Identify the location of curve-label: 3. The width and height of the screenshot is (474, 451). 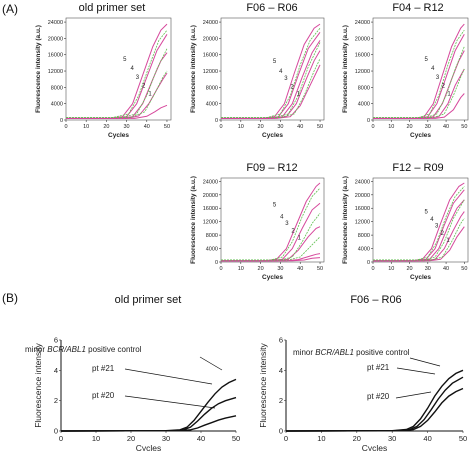
(138, 78).